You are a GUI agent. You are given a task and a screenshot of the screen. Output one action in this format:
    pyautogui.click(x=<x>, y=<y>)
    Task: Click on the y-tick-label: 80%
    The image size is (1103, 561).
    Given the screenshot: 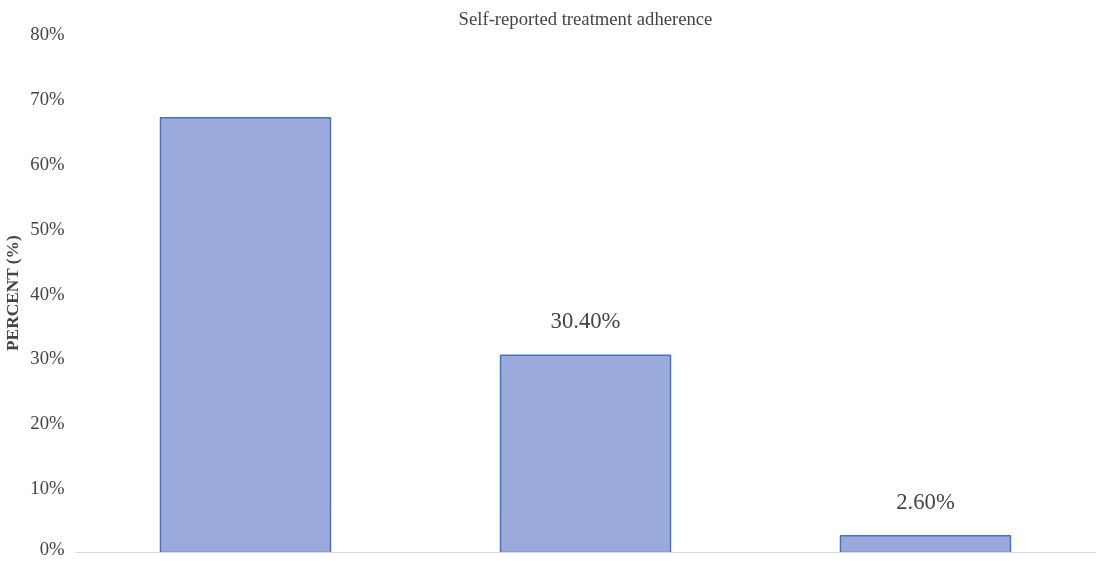 What is the action you would take?
    pyautogui.click(x=47, y=33)
    